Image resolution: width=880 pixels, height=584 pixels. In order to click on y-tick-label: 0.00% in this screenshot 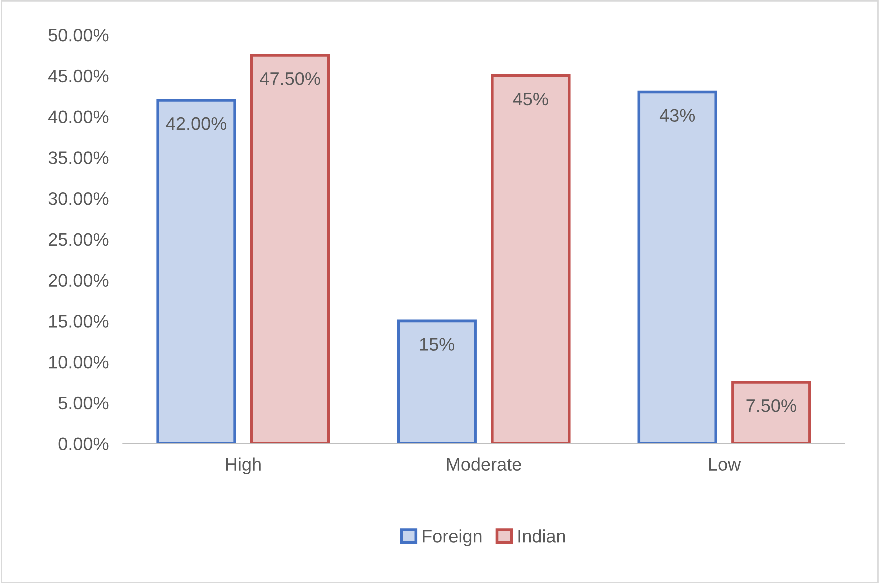, I will do `click(83, 444)`.